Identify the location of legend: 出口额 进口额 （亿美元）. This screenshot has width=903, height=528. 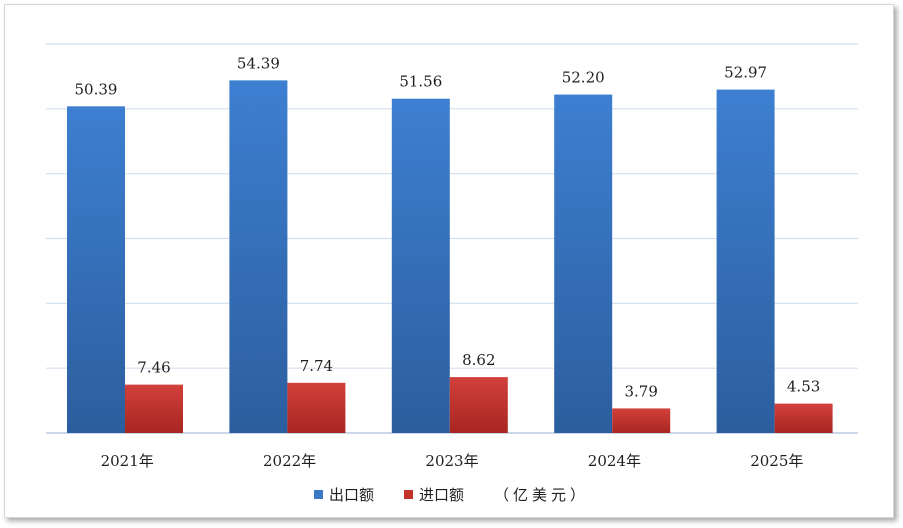
(451, 494).